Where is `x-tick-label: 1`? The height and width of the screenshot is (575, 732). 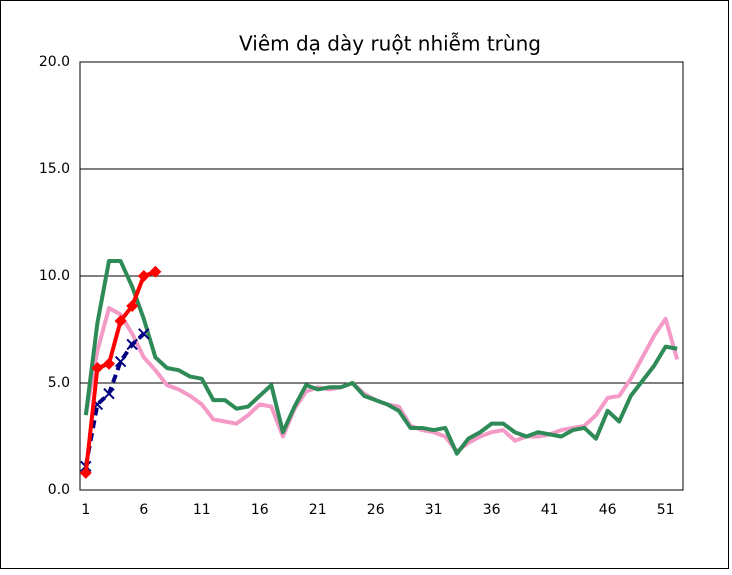
x-tick-label: 1 is located at coordinates (85, 510).